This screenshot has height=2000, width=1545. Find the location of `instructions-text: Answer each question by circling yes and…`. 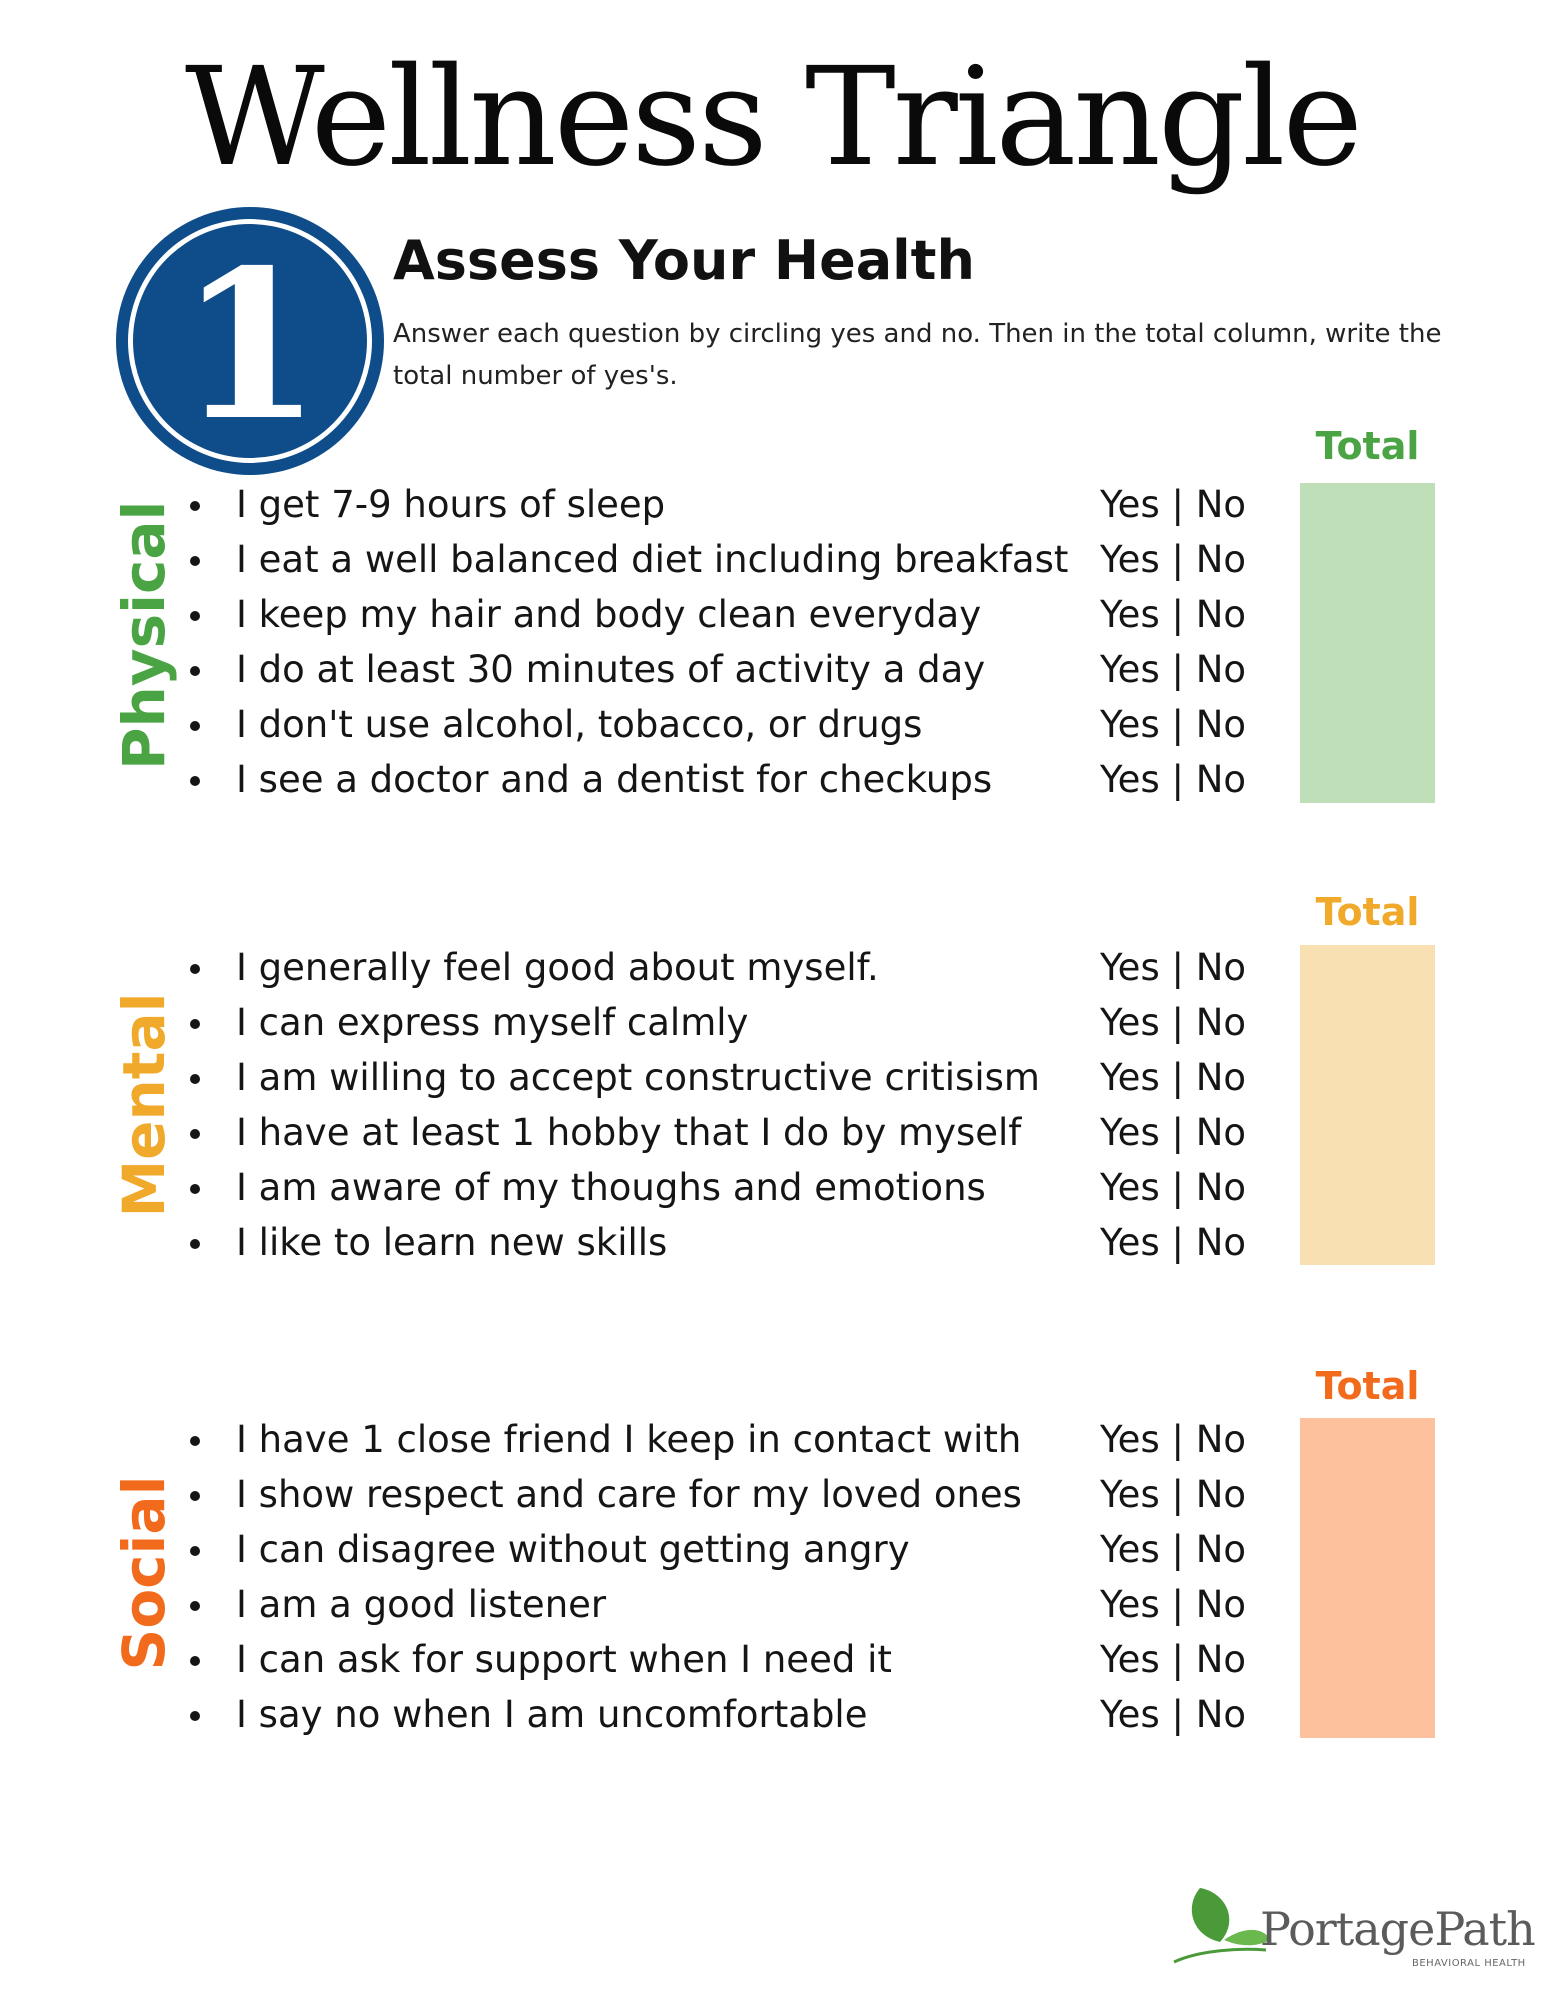

instructions-text: Answer each question by circling yes and… is located at coordinates (917, 355).